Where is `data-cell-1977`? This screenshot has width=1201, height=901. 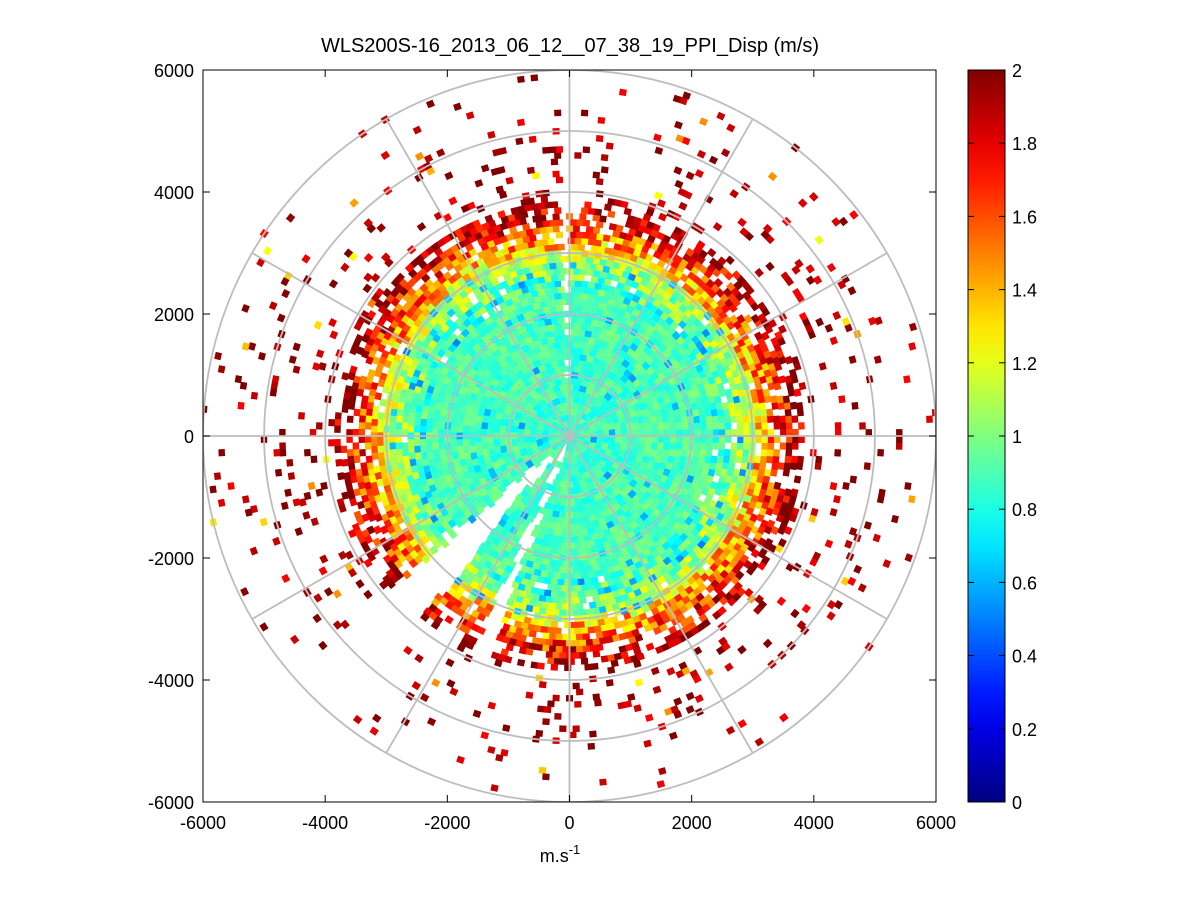
data-cell-1977 is located at coordinates (542, 273).